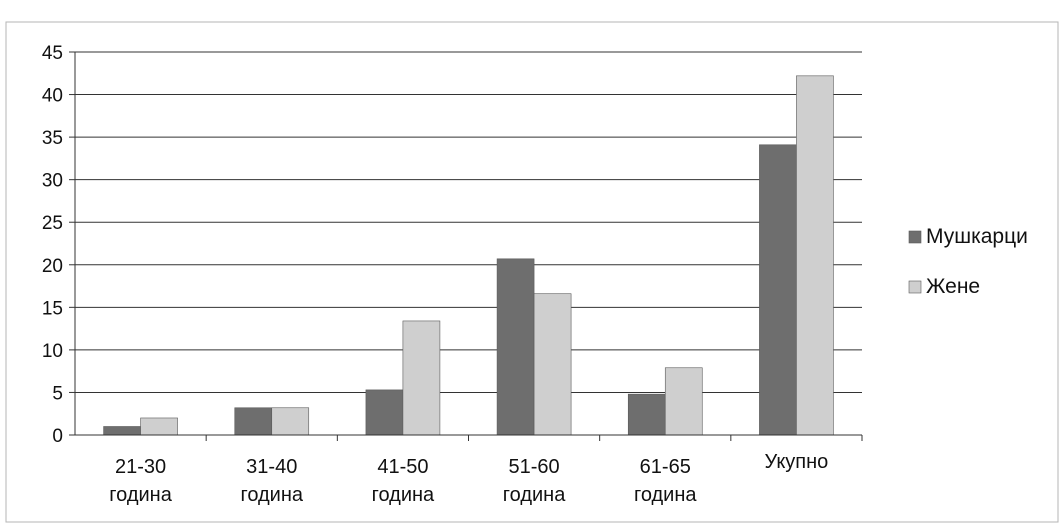  Describe the element at coordinates (665, 481) in the screenshot. I see `x-tick-label: 61-65 година` at that location.